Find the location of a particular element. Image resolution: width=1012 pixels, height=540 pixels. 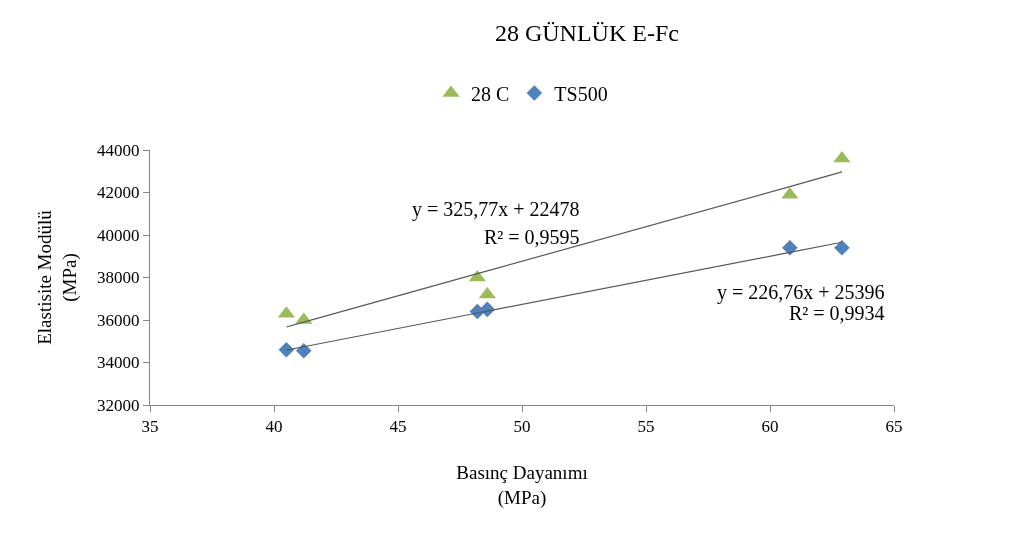

y-tick-label: 36000 is located at coordinates (118, 320).